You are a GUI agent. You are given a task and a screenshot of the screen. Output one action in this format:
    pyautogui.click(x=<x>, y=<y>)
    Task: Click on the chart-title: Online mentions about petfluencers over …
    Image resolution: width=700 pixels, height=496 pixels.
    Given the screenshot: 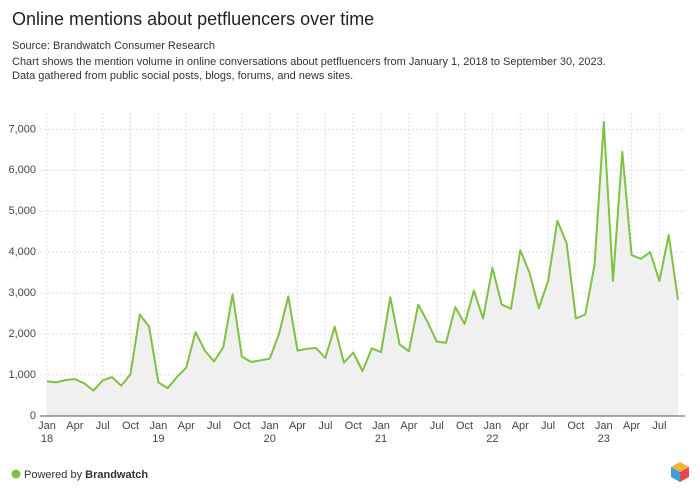 What is the action you would take?
    pyautogui.click(x=193, y=19)
    